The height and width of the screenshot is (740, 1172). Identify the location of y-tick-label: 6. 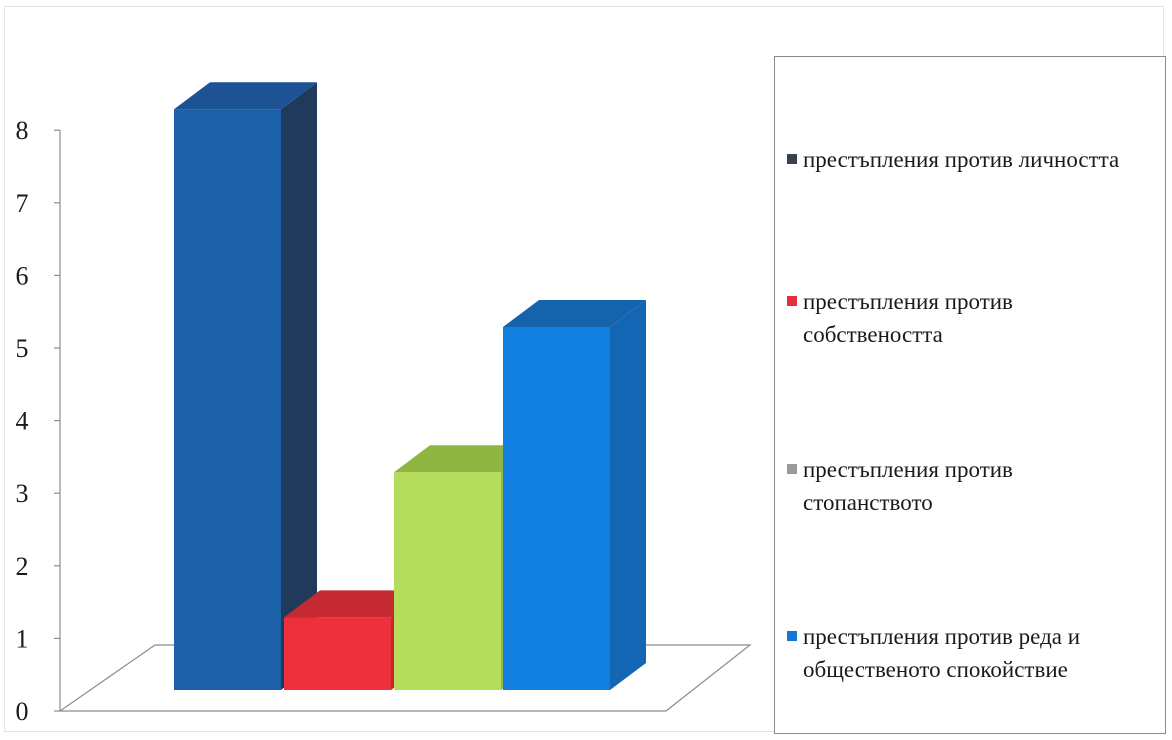
(22, 275).